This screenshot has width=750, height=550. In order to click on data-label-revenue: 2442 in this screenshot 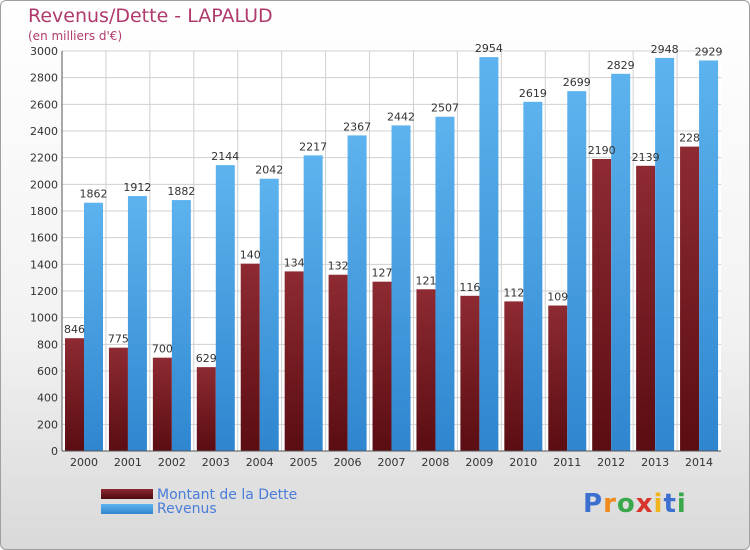, I will do `click(401, 116)`.